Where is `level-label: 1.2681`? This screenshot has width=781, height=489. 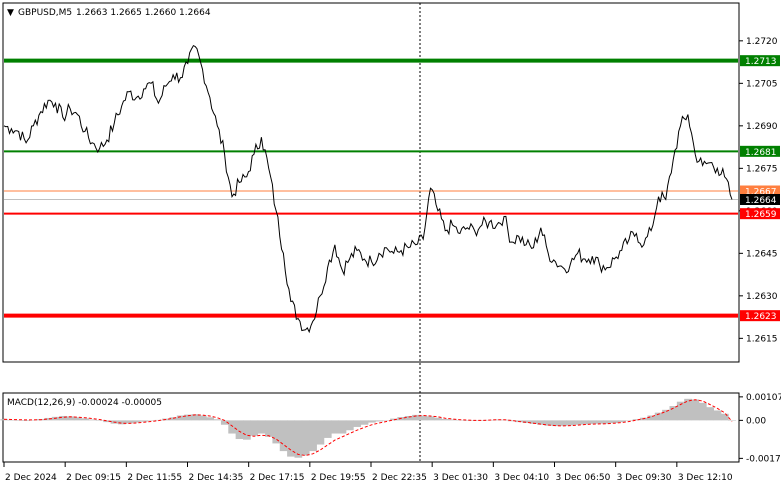 level-label: 1.2681 is located at coordinates (761, 153).